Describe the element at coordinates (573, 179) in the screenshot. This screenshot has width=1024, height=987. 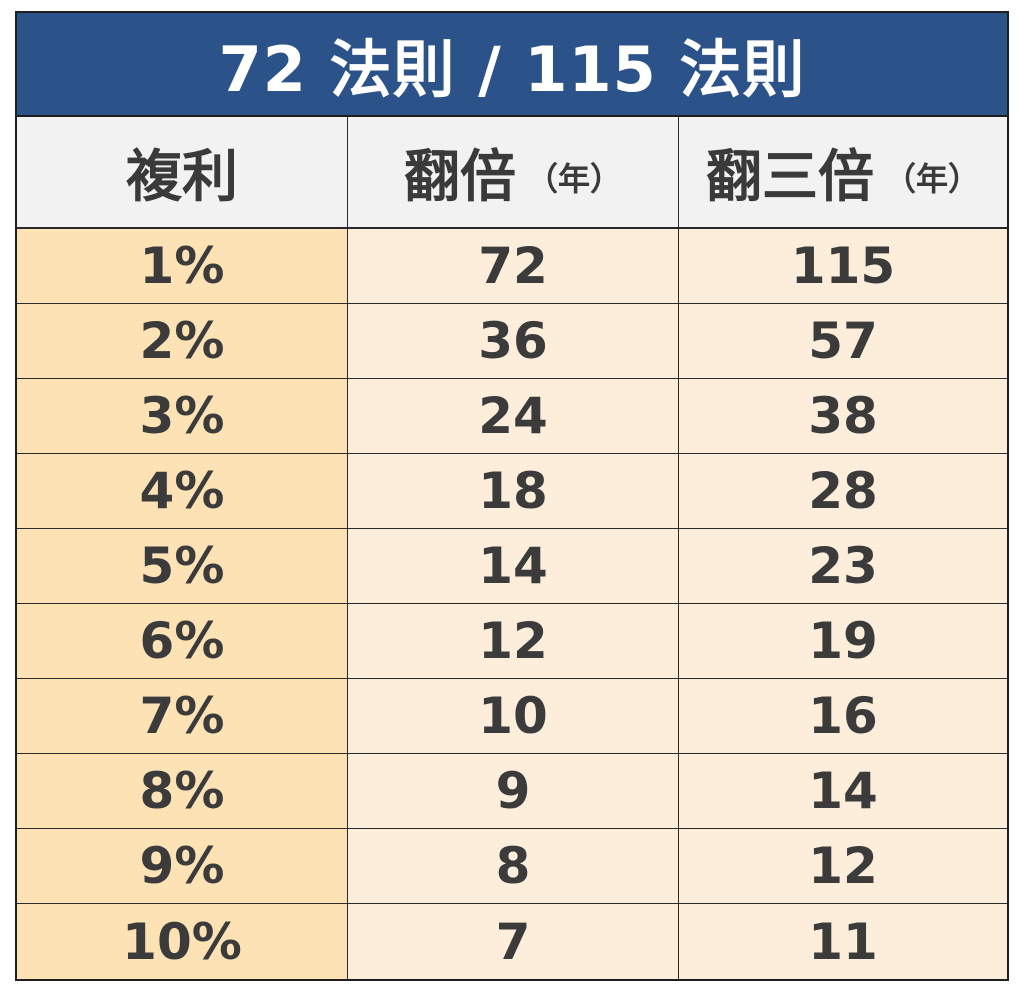
I see `header-double-unit: （年）` at that location.